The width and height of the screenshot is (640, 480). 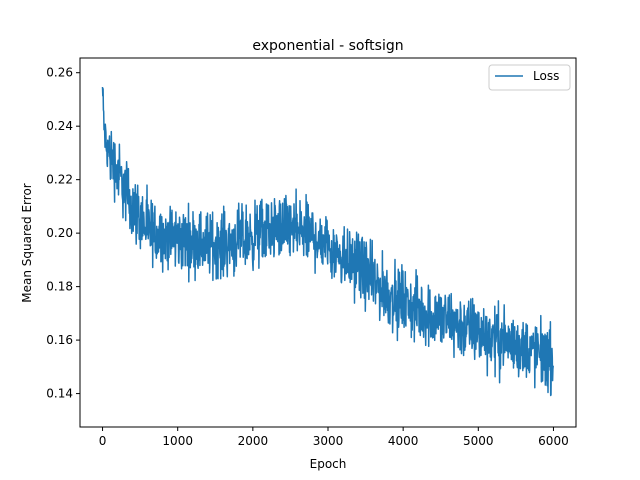 What do you see at coordinates (59, 126) in the screenshot?
I see `y-tick-label: 0.24` at bounding box center [59, 126].